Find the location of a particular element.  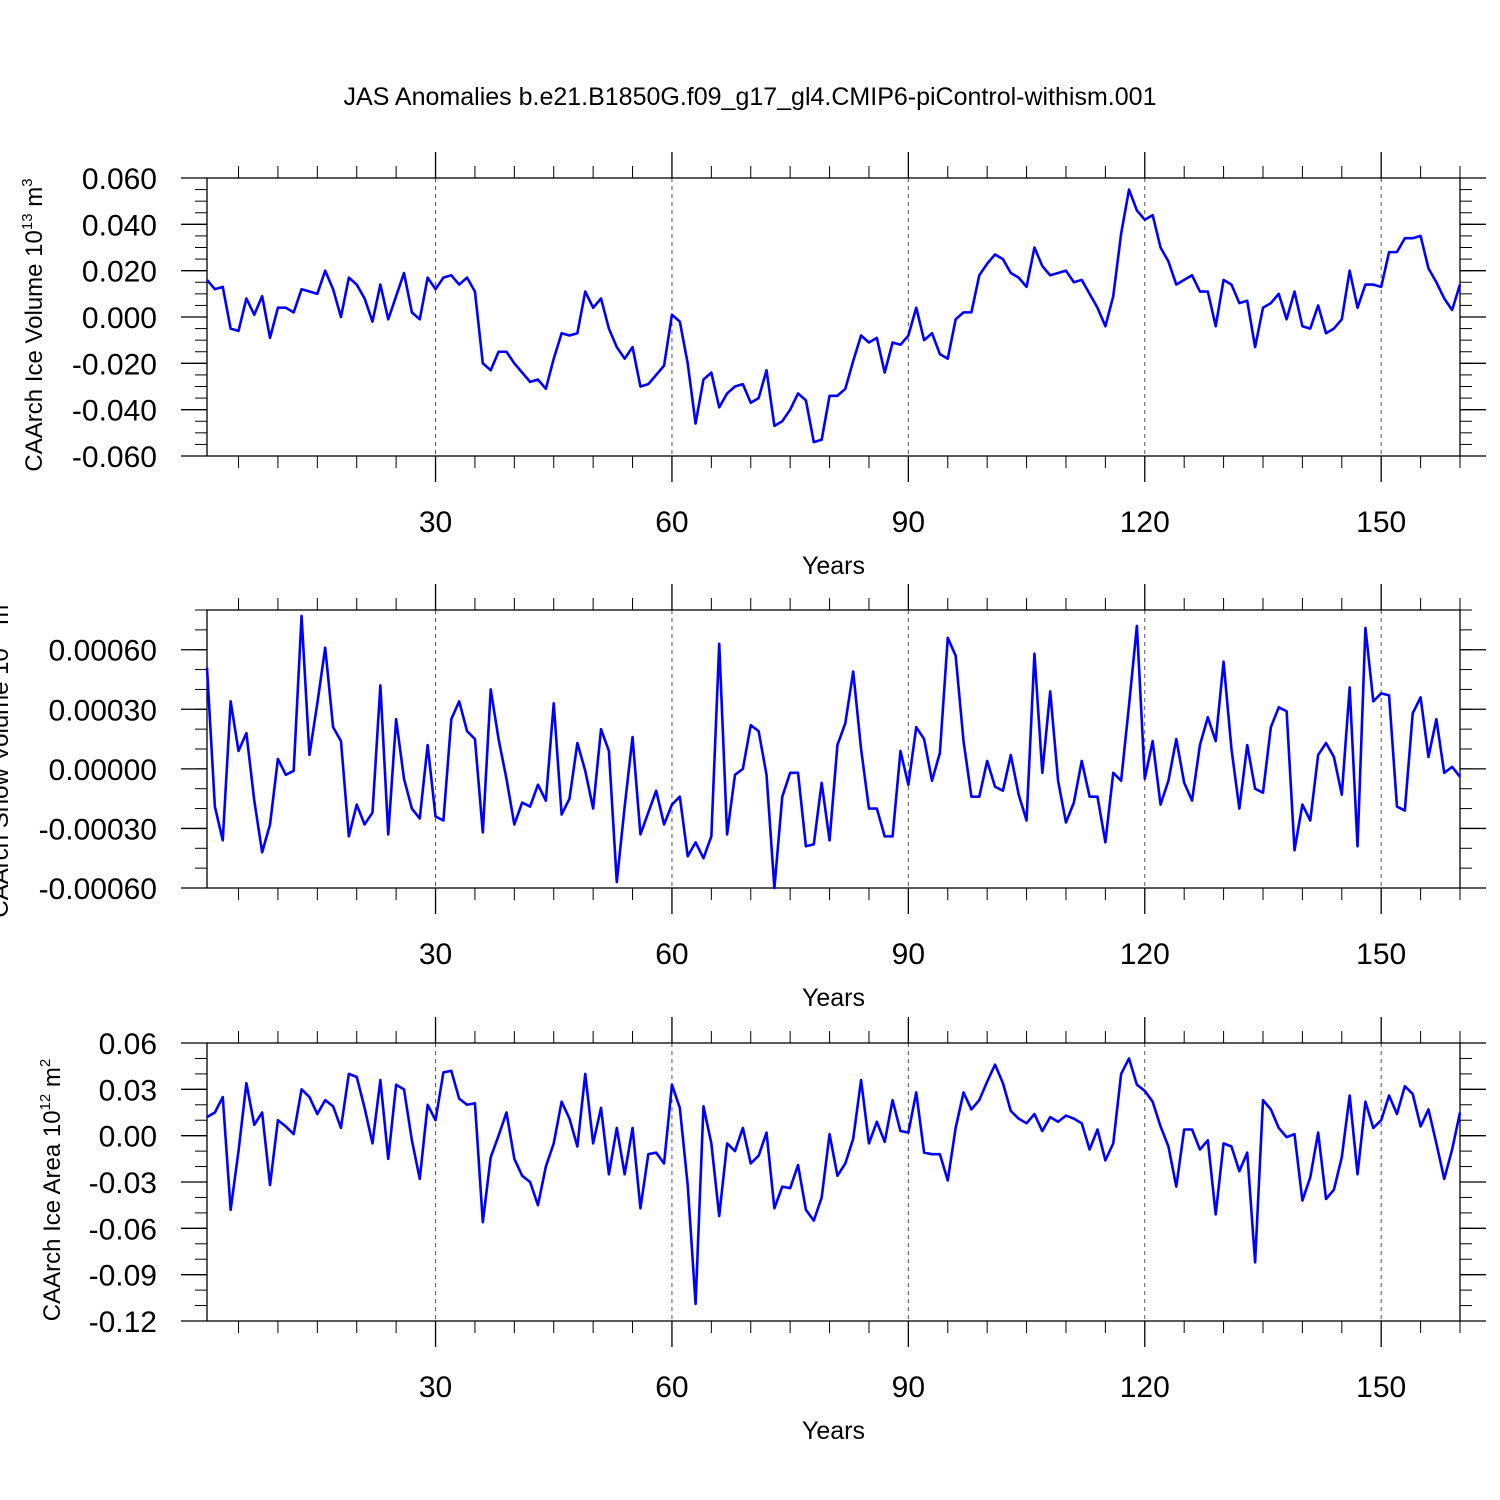

y-axis-label: CAArch Ice Area 1012 m2 is located at coordinates (51, 1190).